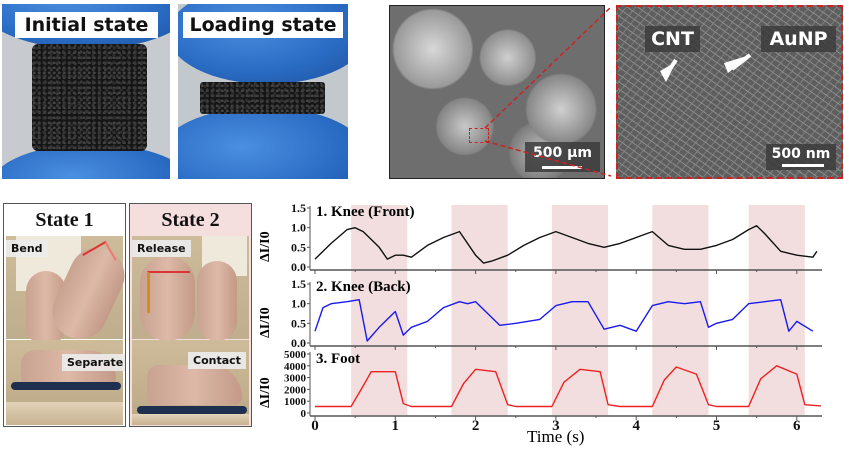  I want to click on y-axis-label-3: ΔI/I0, so click(265, 392).